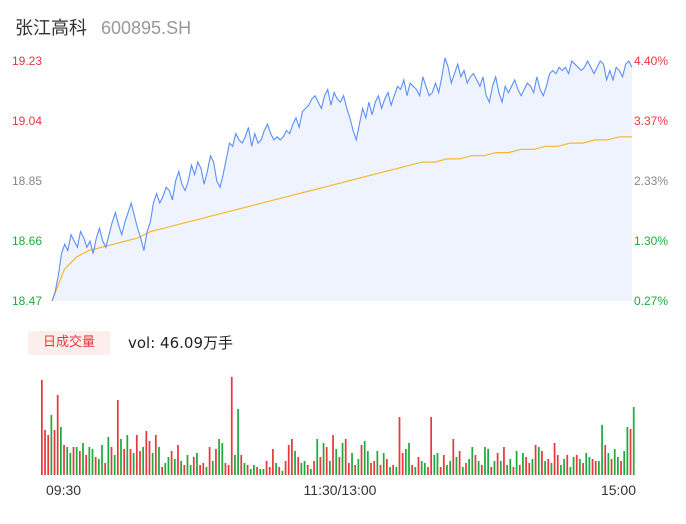 The height and width of the screenshot is (524, 686). What do you see at coordinates (651, 241) in the screenshot?
I see `right-tick-label: 1.30%` at bounding box center [651, 241].